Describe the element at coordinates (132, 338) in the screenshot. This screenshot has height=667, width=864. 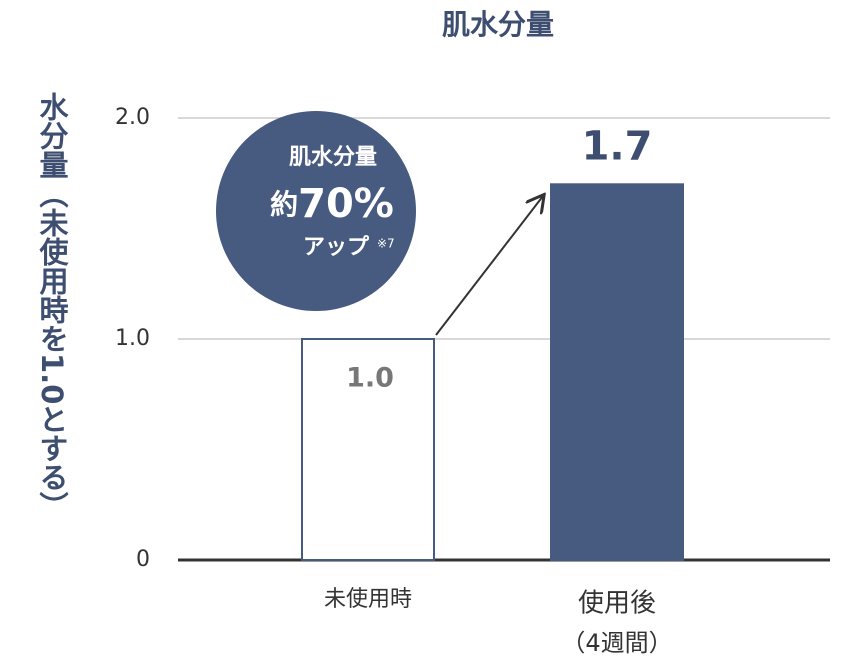
I see `y-tick-label: 1.0` at that location.